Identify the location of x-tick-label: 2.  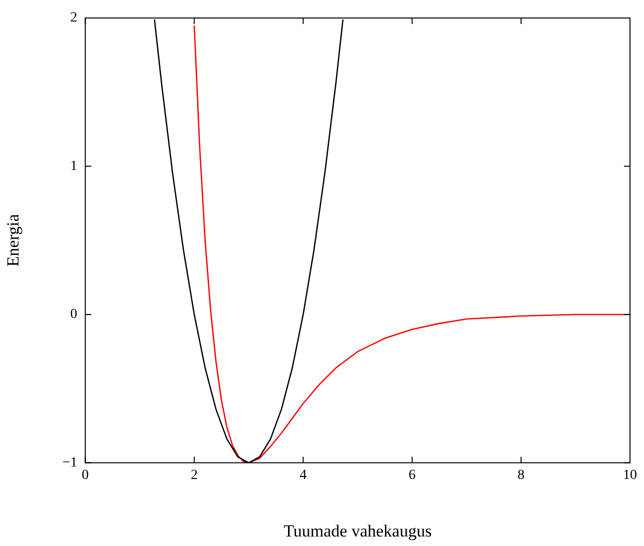
(194, 475).